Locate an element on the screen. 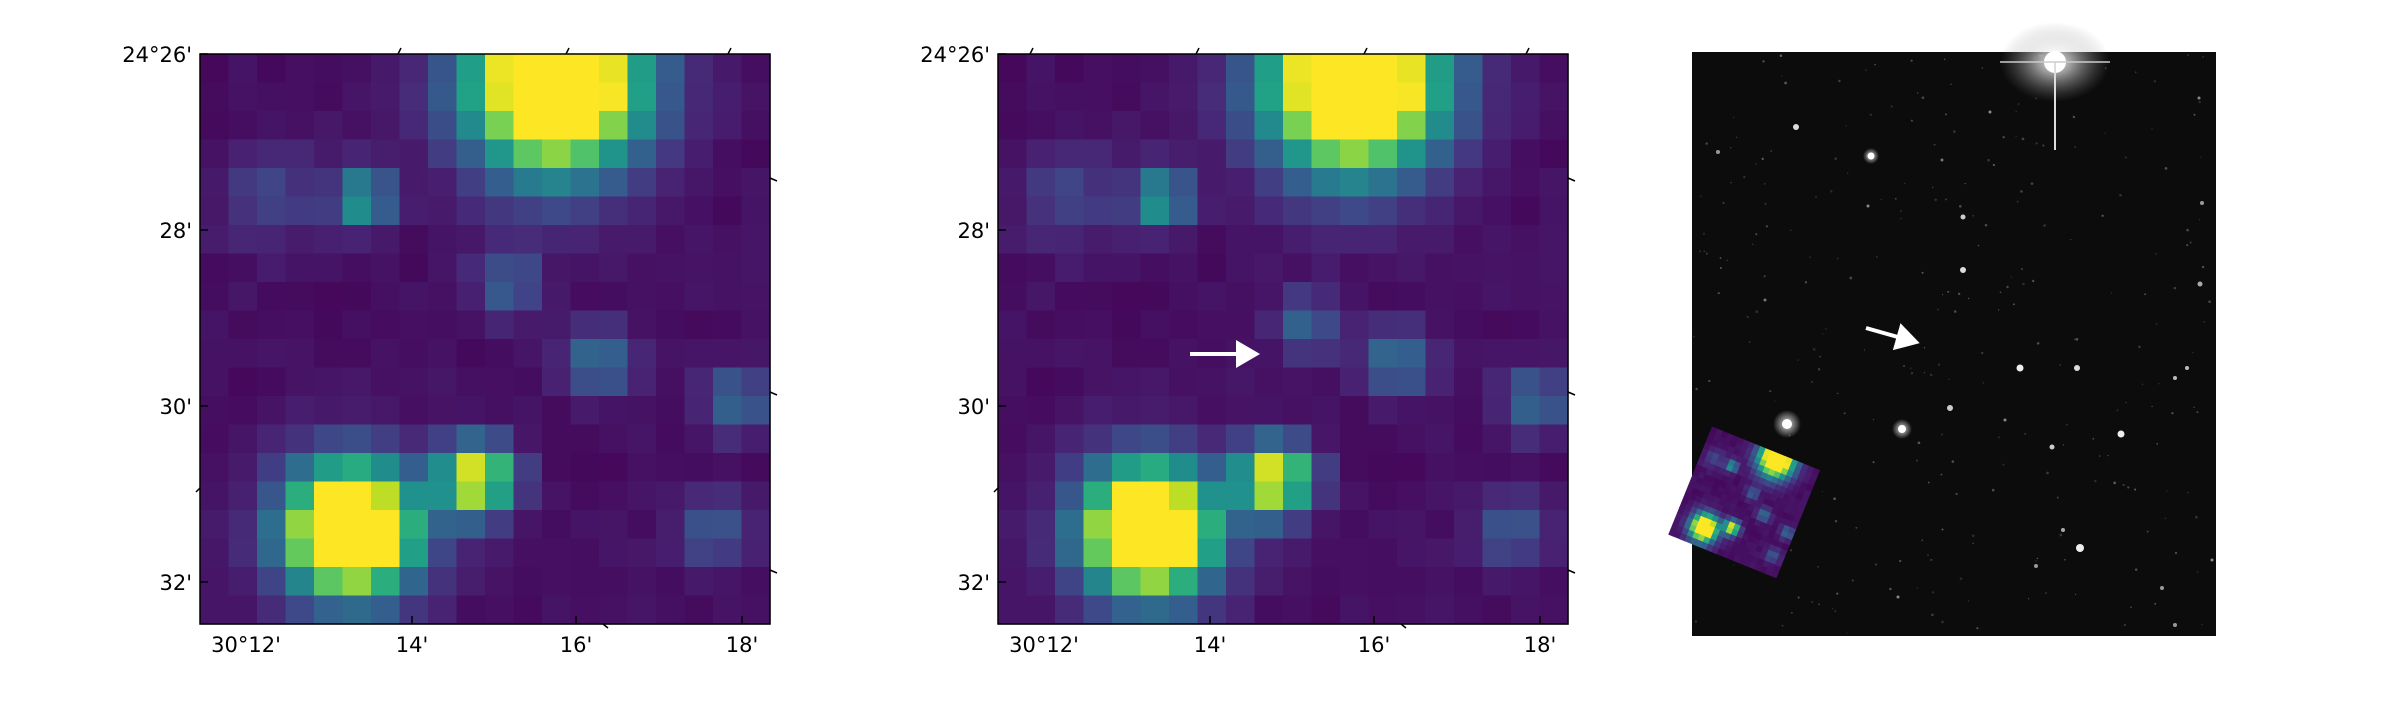  x-tick-label: 16' is located at coordinates (1374, 645).